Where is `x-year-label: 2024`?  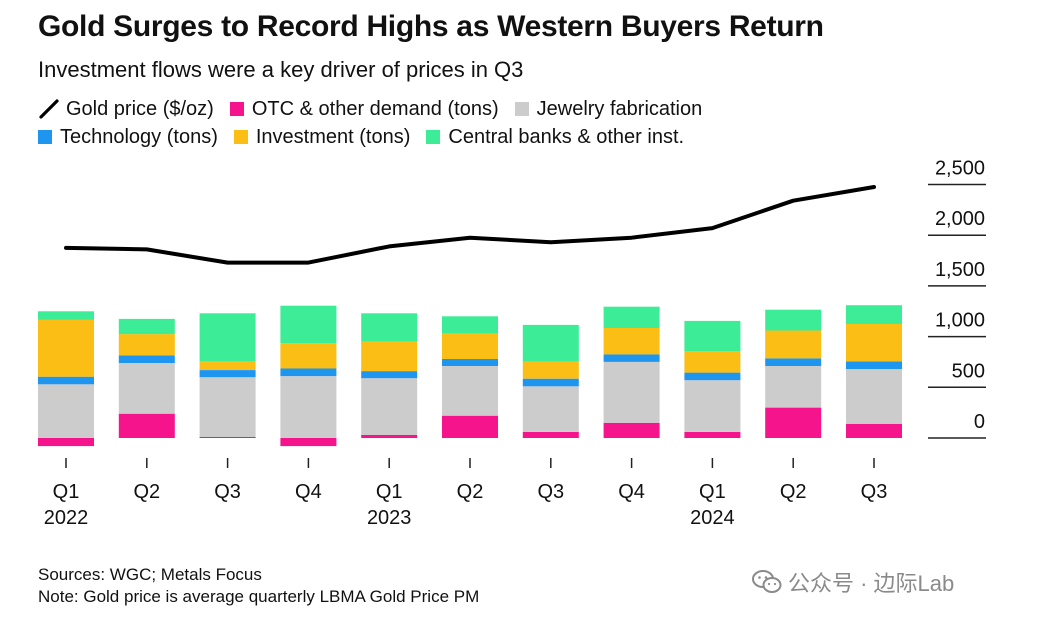 x-year-label: 2024 is located at coordinates (712, 518).